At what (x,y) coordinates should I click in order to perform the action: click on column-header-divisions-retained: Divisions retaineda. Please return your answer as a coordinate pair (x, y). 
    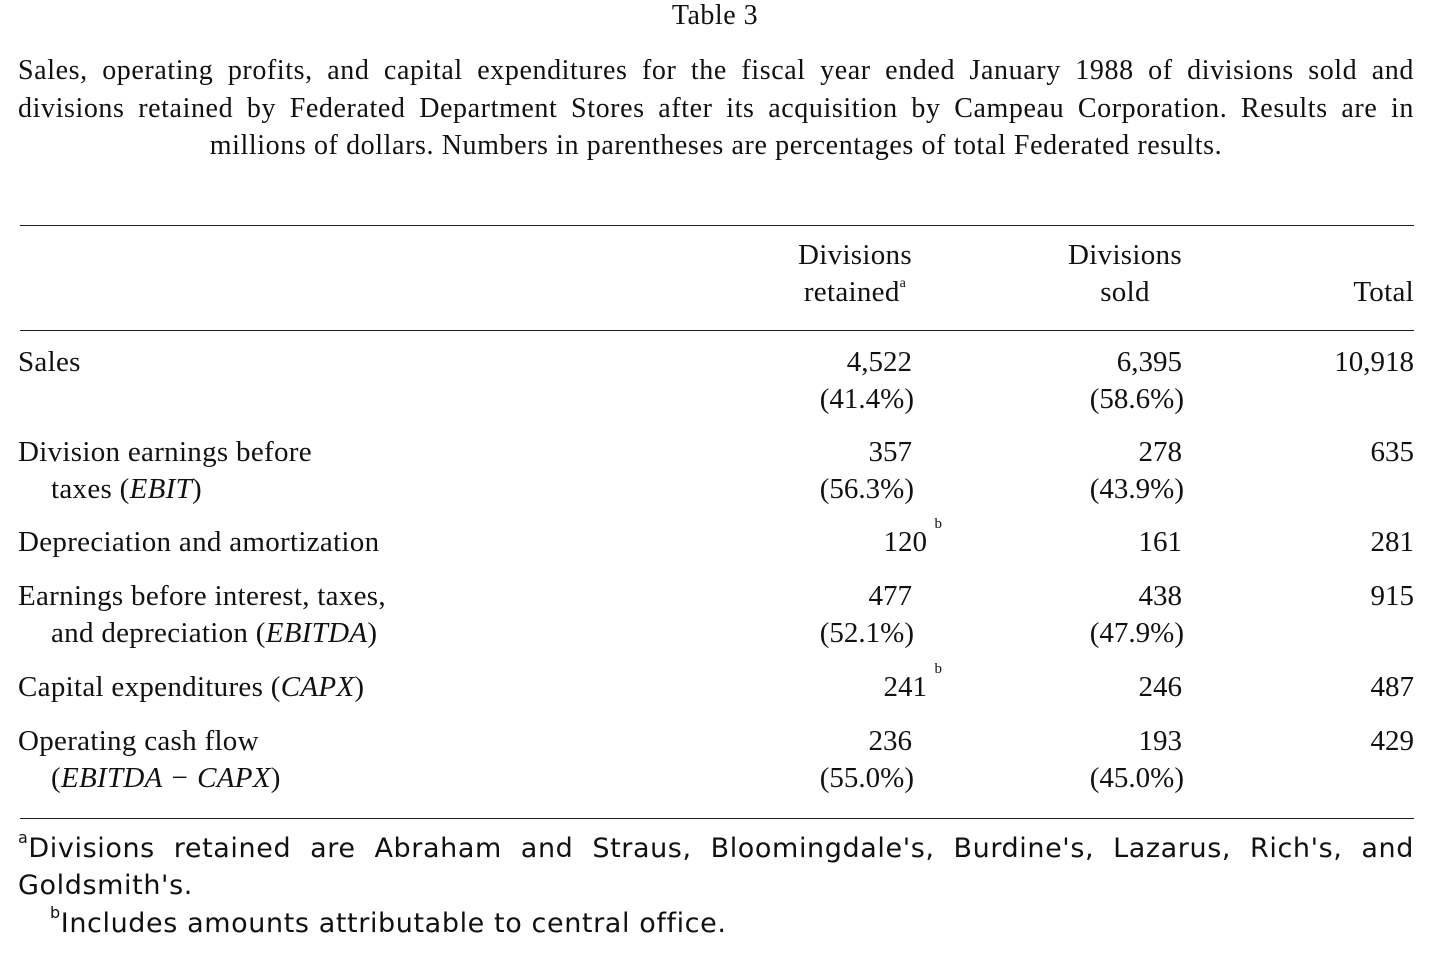
    Looking at the image, I should click on (855, 274).